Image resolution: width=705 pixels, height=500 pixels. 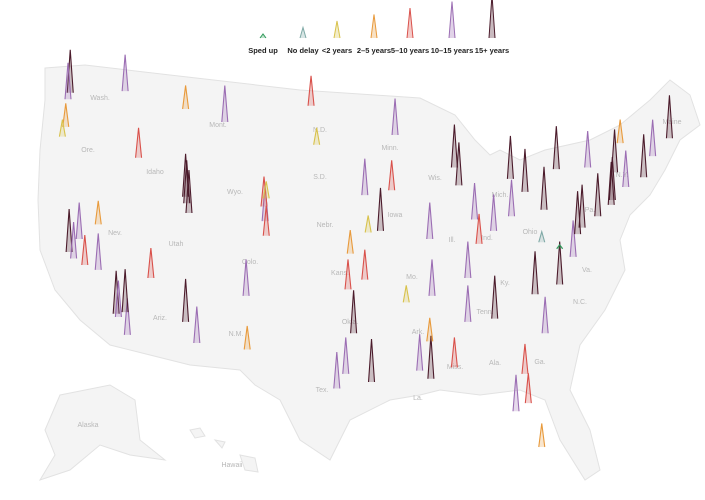 What do you see at coordinates (412, 277) in the screenshot?
I see `state-label: Mo.` at bounding box center [412, 277].